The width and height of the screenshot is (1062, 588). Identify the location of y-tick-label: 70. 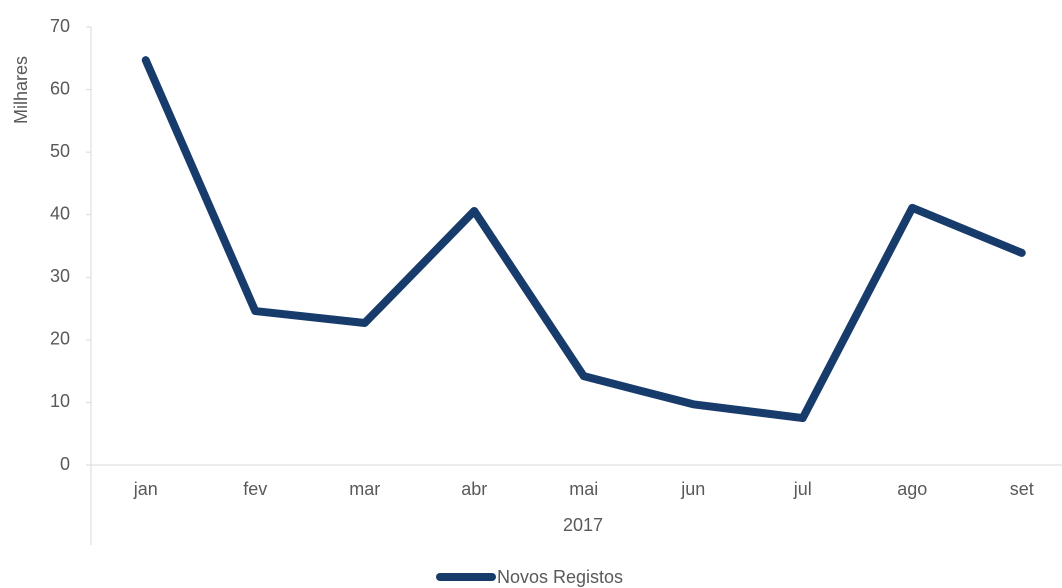
(60, 26).